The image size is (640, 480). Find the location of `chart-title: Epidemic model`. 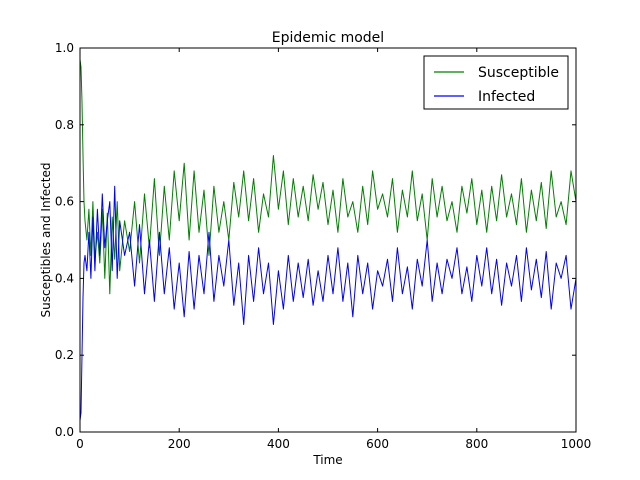

chart-title: Epidemic model is located at coordinates (328, 38).